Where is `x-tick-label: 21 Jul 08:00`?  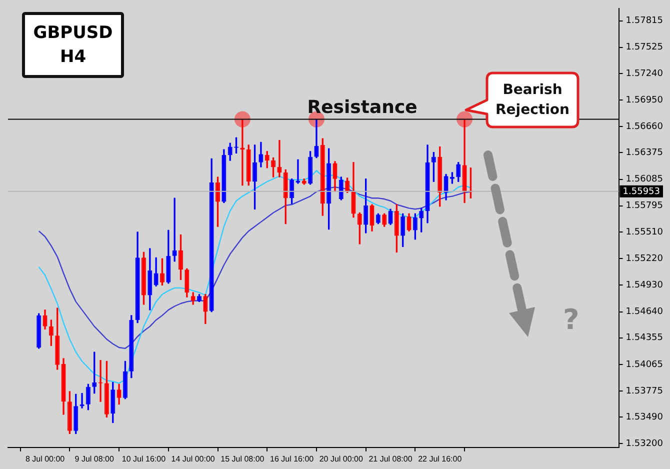 x-tick-label: 21 Jul 08:00 is located at coordinates (390, 459).